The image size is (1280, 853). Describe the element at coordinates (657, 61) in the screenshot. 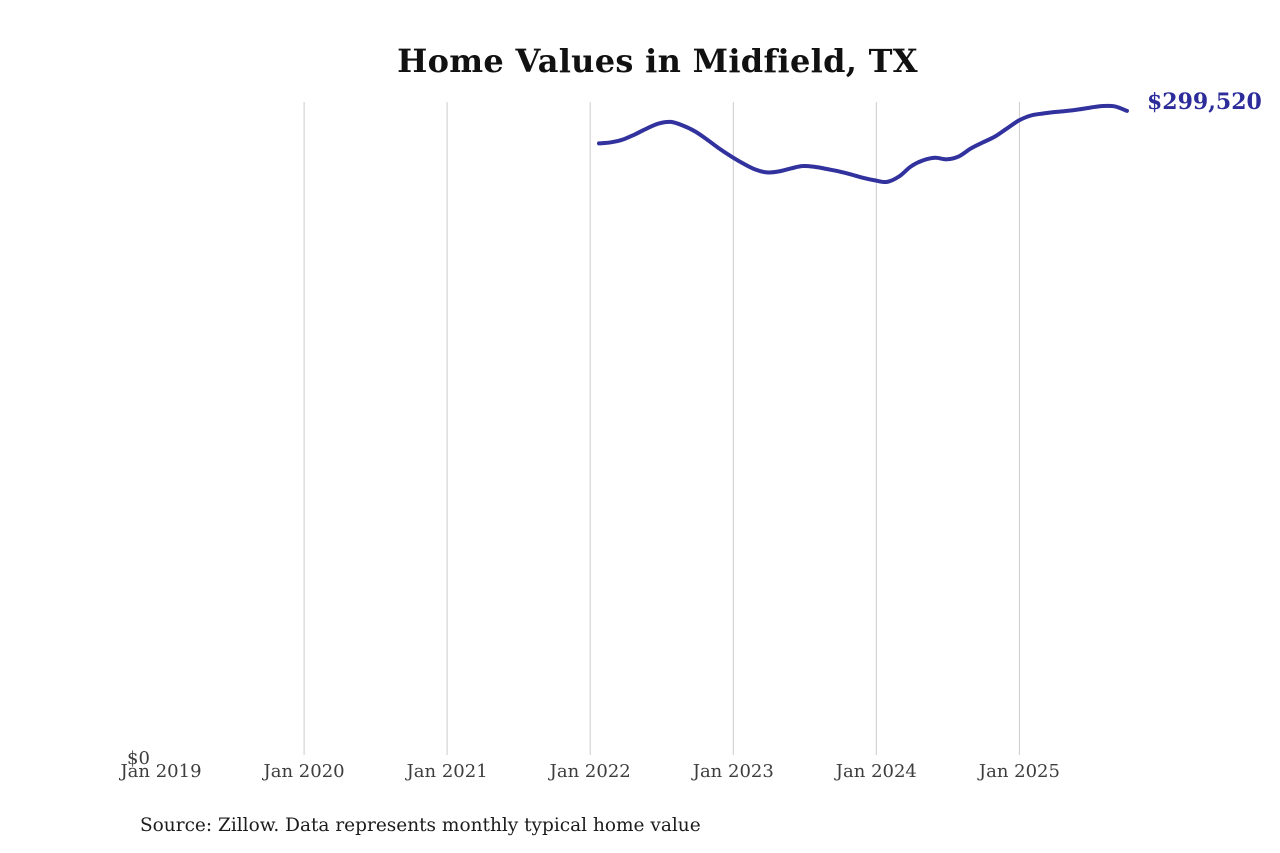

I see `page-title: Home Values in Midfield, TX` at that location.